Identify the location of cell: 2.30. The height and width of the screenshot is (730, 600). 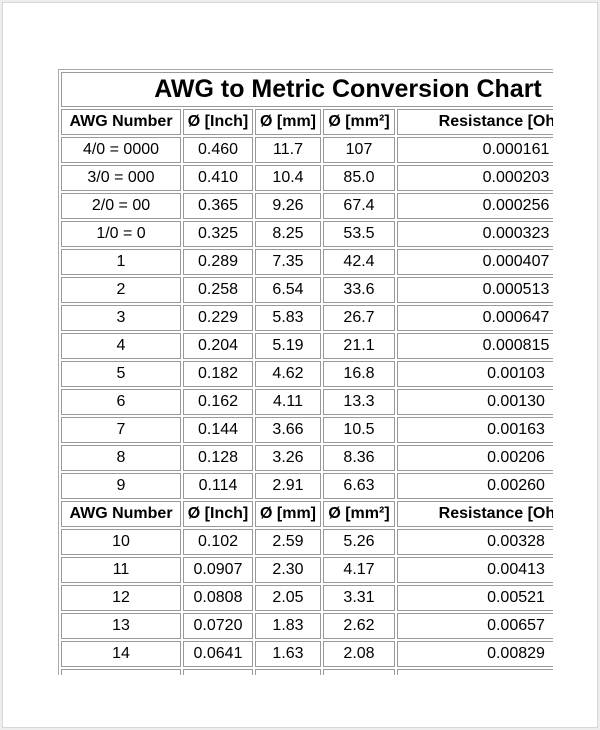
(288, 570).